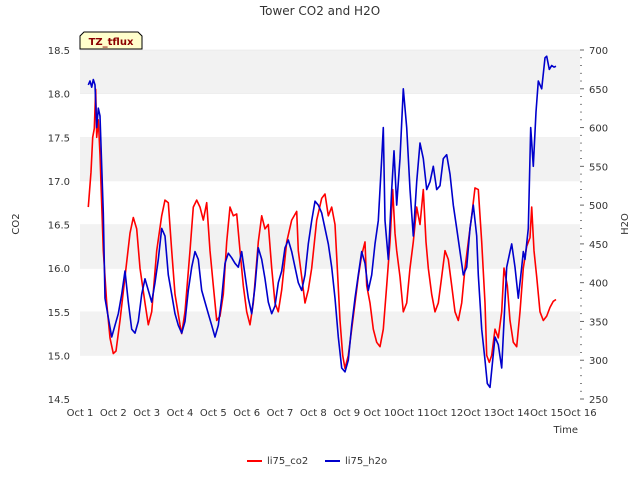 Image resolution: width=640 pixels, height=480 pixels. I want to click on y-tick-label-right: 400, so click(598, 284).